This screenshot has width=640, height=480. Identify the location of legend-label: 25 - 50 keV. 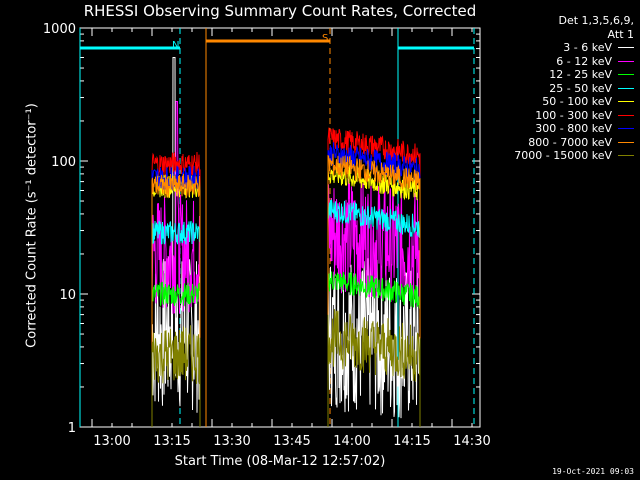
(580, 88).